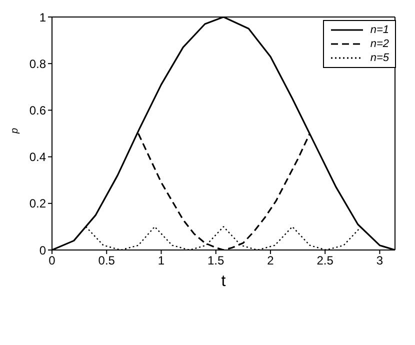  Describe the element at coordinates (379, 30) in the screenshot. I see `legend-label: n=1` at that location.